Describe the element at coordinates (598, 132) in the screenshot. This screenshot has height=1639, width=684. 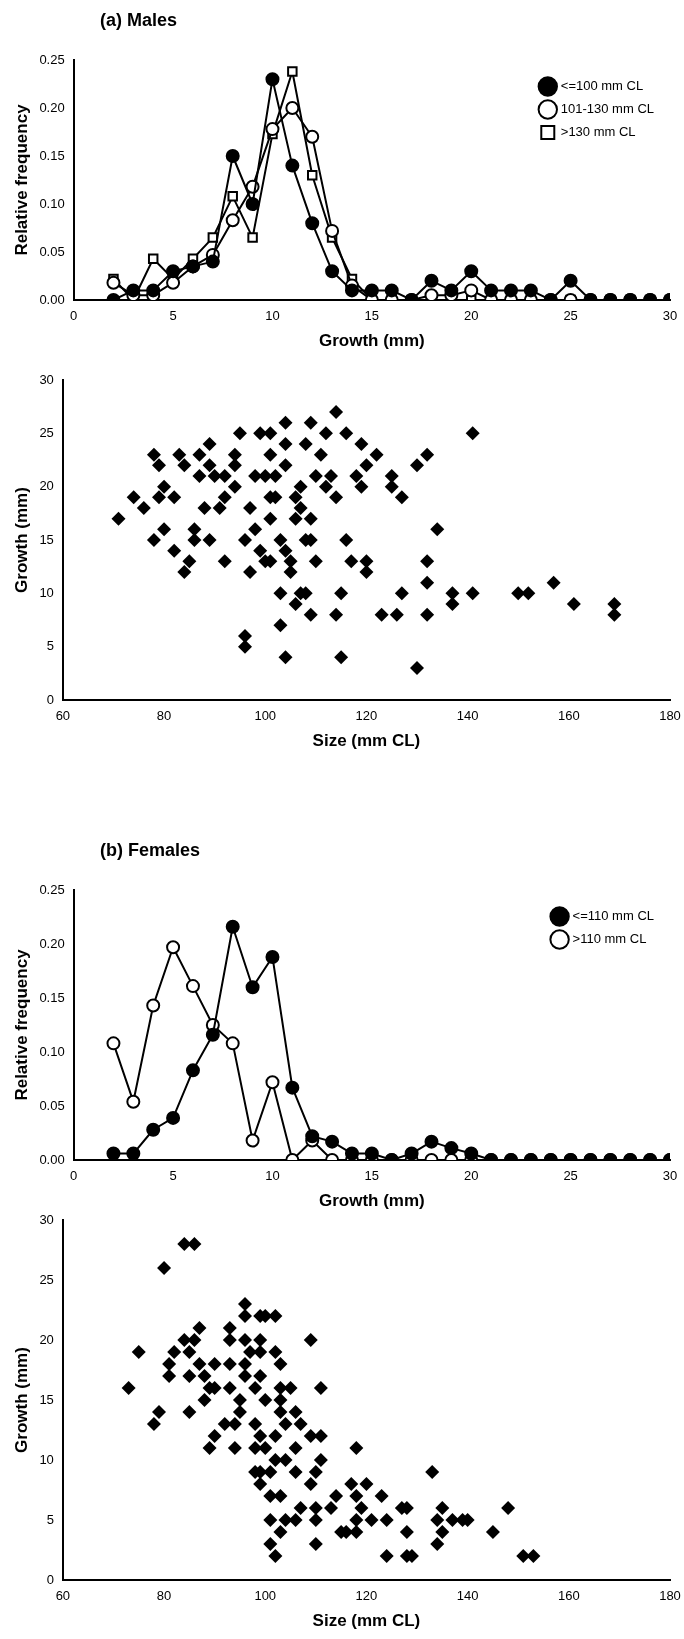
I see `legend-label: >130 mm CL` at that location.